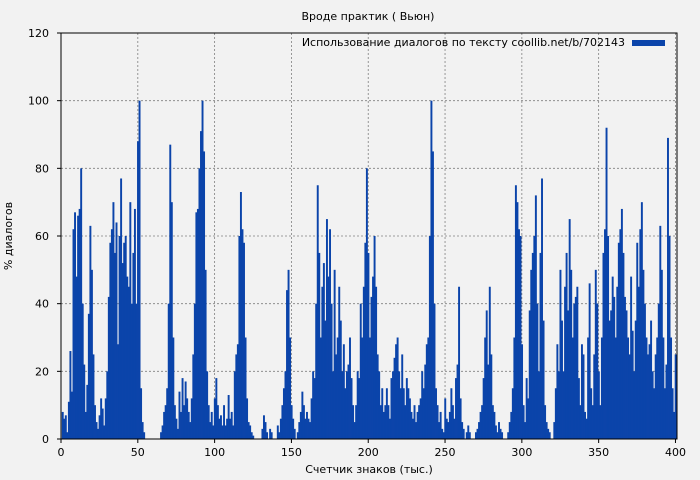  Describe the element at coordinates (445, 452) in the screenshot. I see `x-tick-label: 250` at that location.